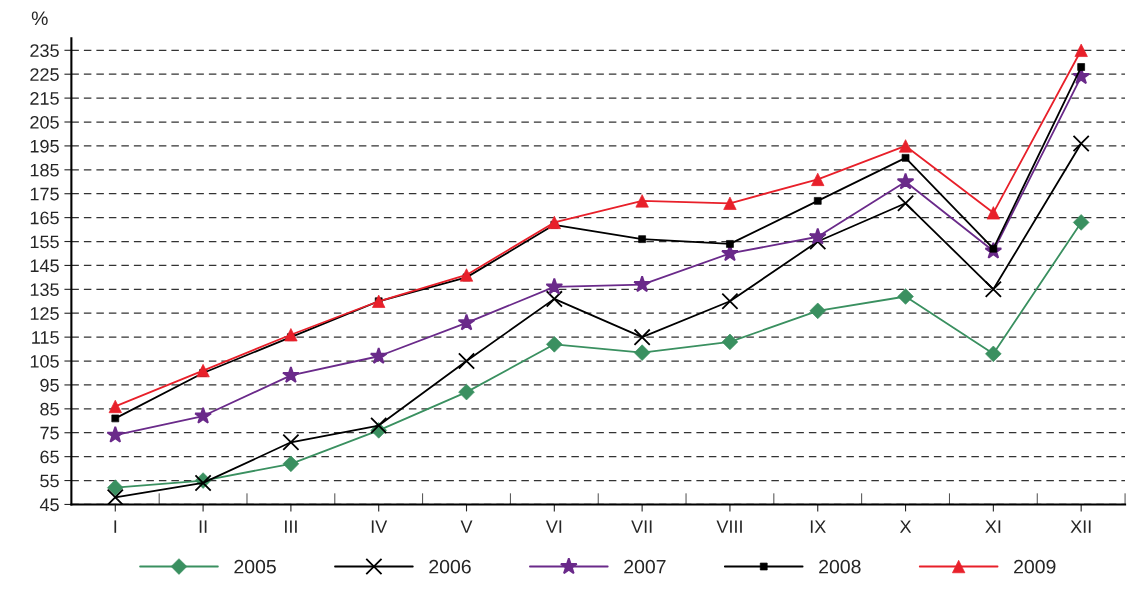  What do you see at coordinates (115, 526) in the screenshot?
I see `x-tick-label: I` at bounding box center [115, 526].